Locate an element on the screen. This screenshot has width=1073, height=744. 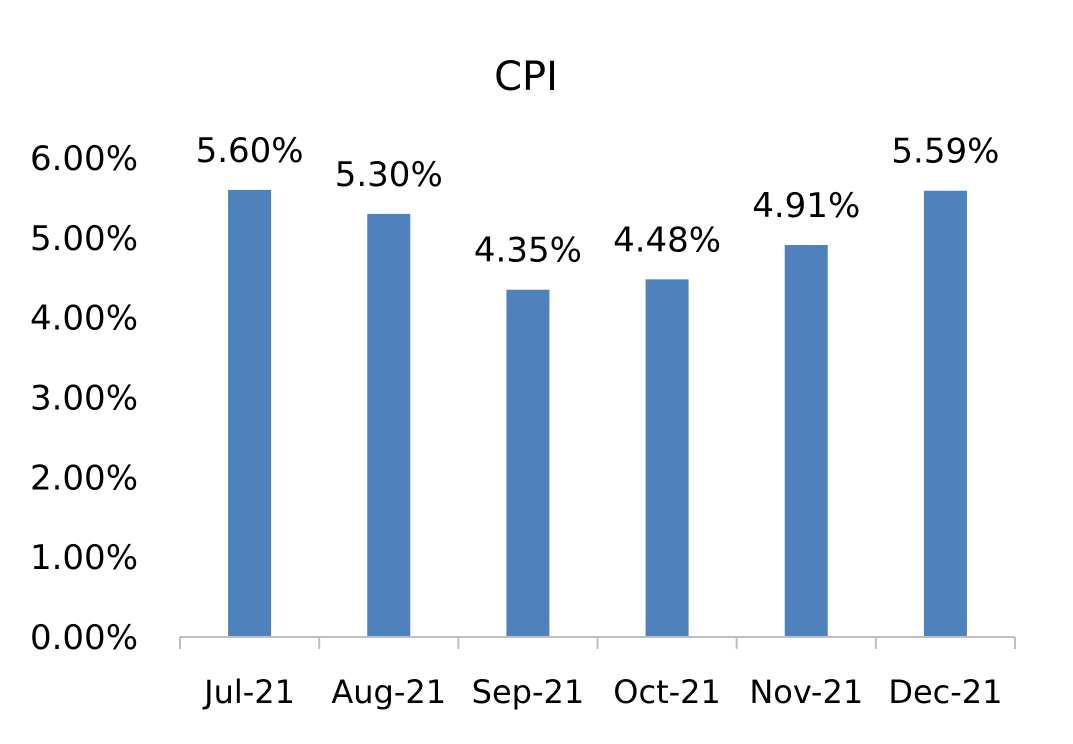
x-category-label: Aug-21 is located at coordinates (388, 692).